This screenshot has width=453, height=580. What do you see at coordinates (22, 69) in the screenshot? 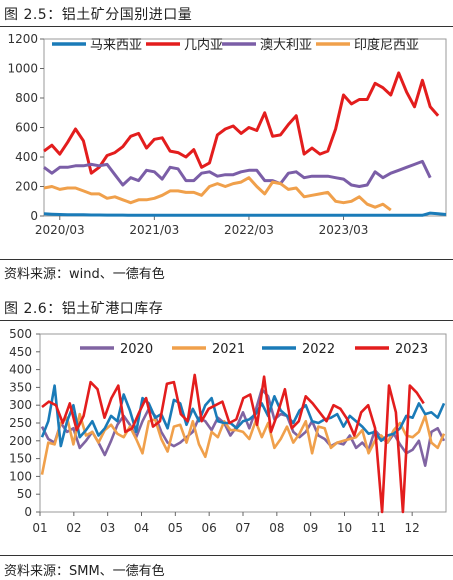
I see `y-tick-label: 1000` at bounding box center [22, 69].